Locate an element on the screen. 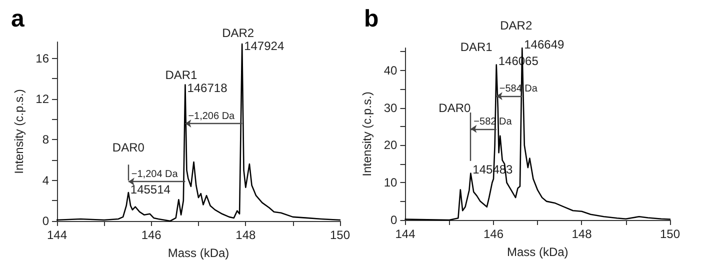 This screenshot has width=706, height=265. annotation: 147924 is located at coordinates (264, 46).